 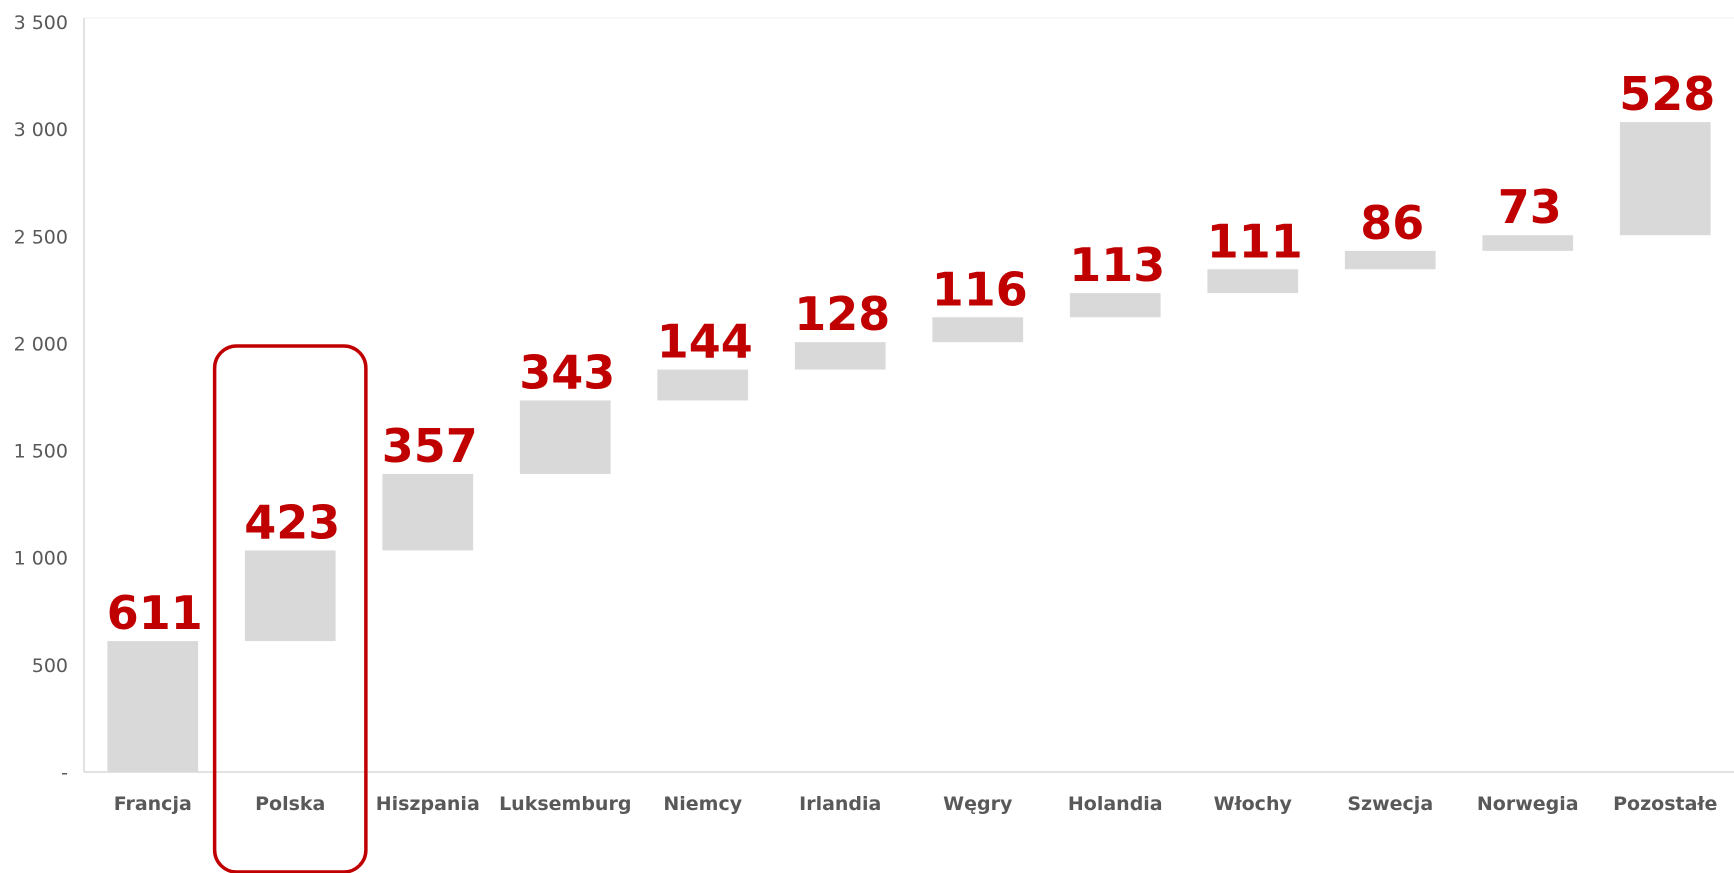 What do you see at coordinates (41, 130) in the screenshot?
I see `y-tick-label: 3 000` at bounding box center [41, 130].